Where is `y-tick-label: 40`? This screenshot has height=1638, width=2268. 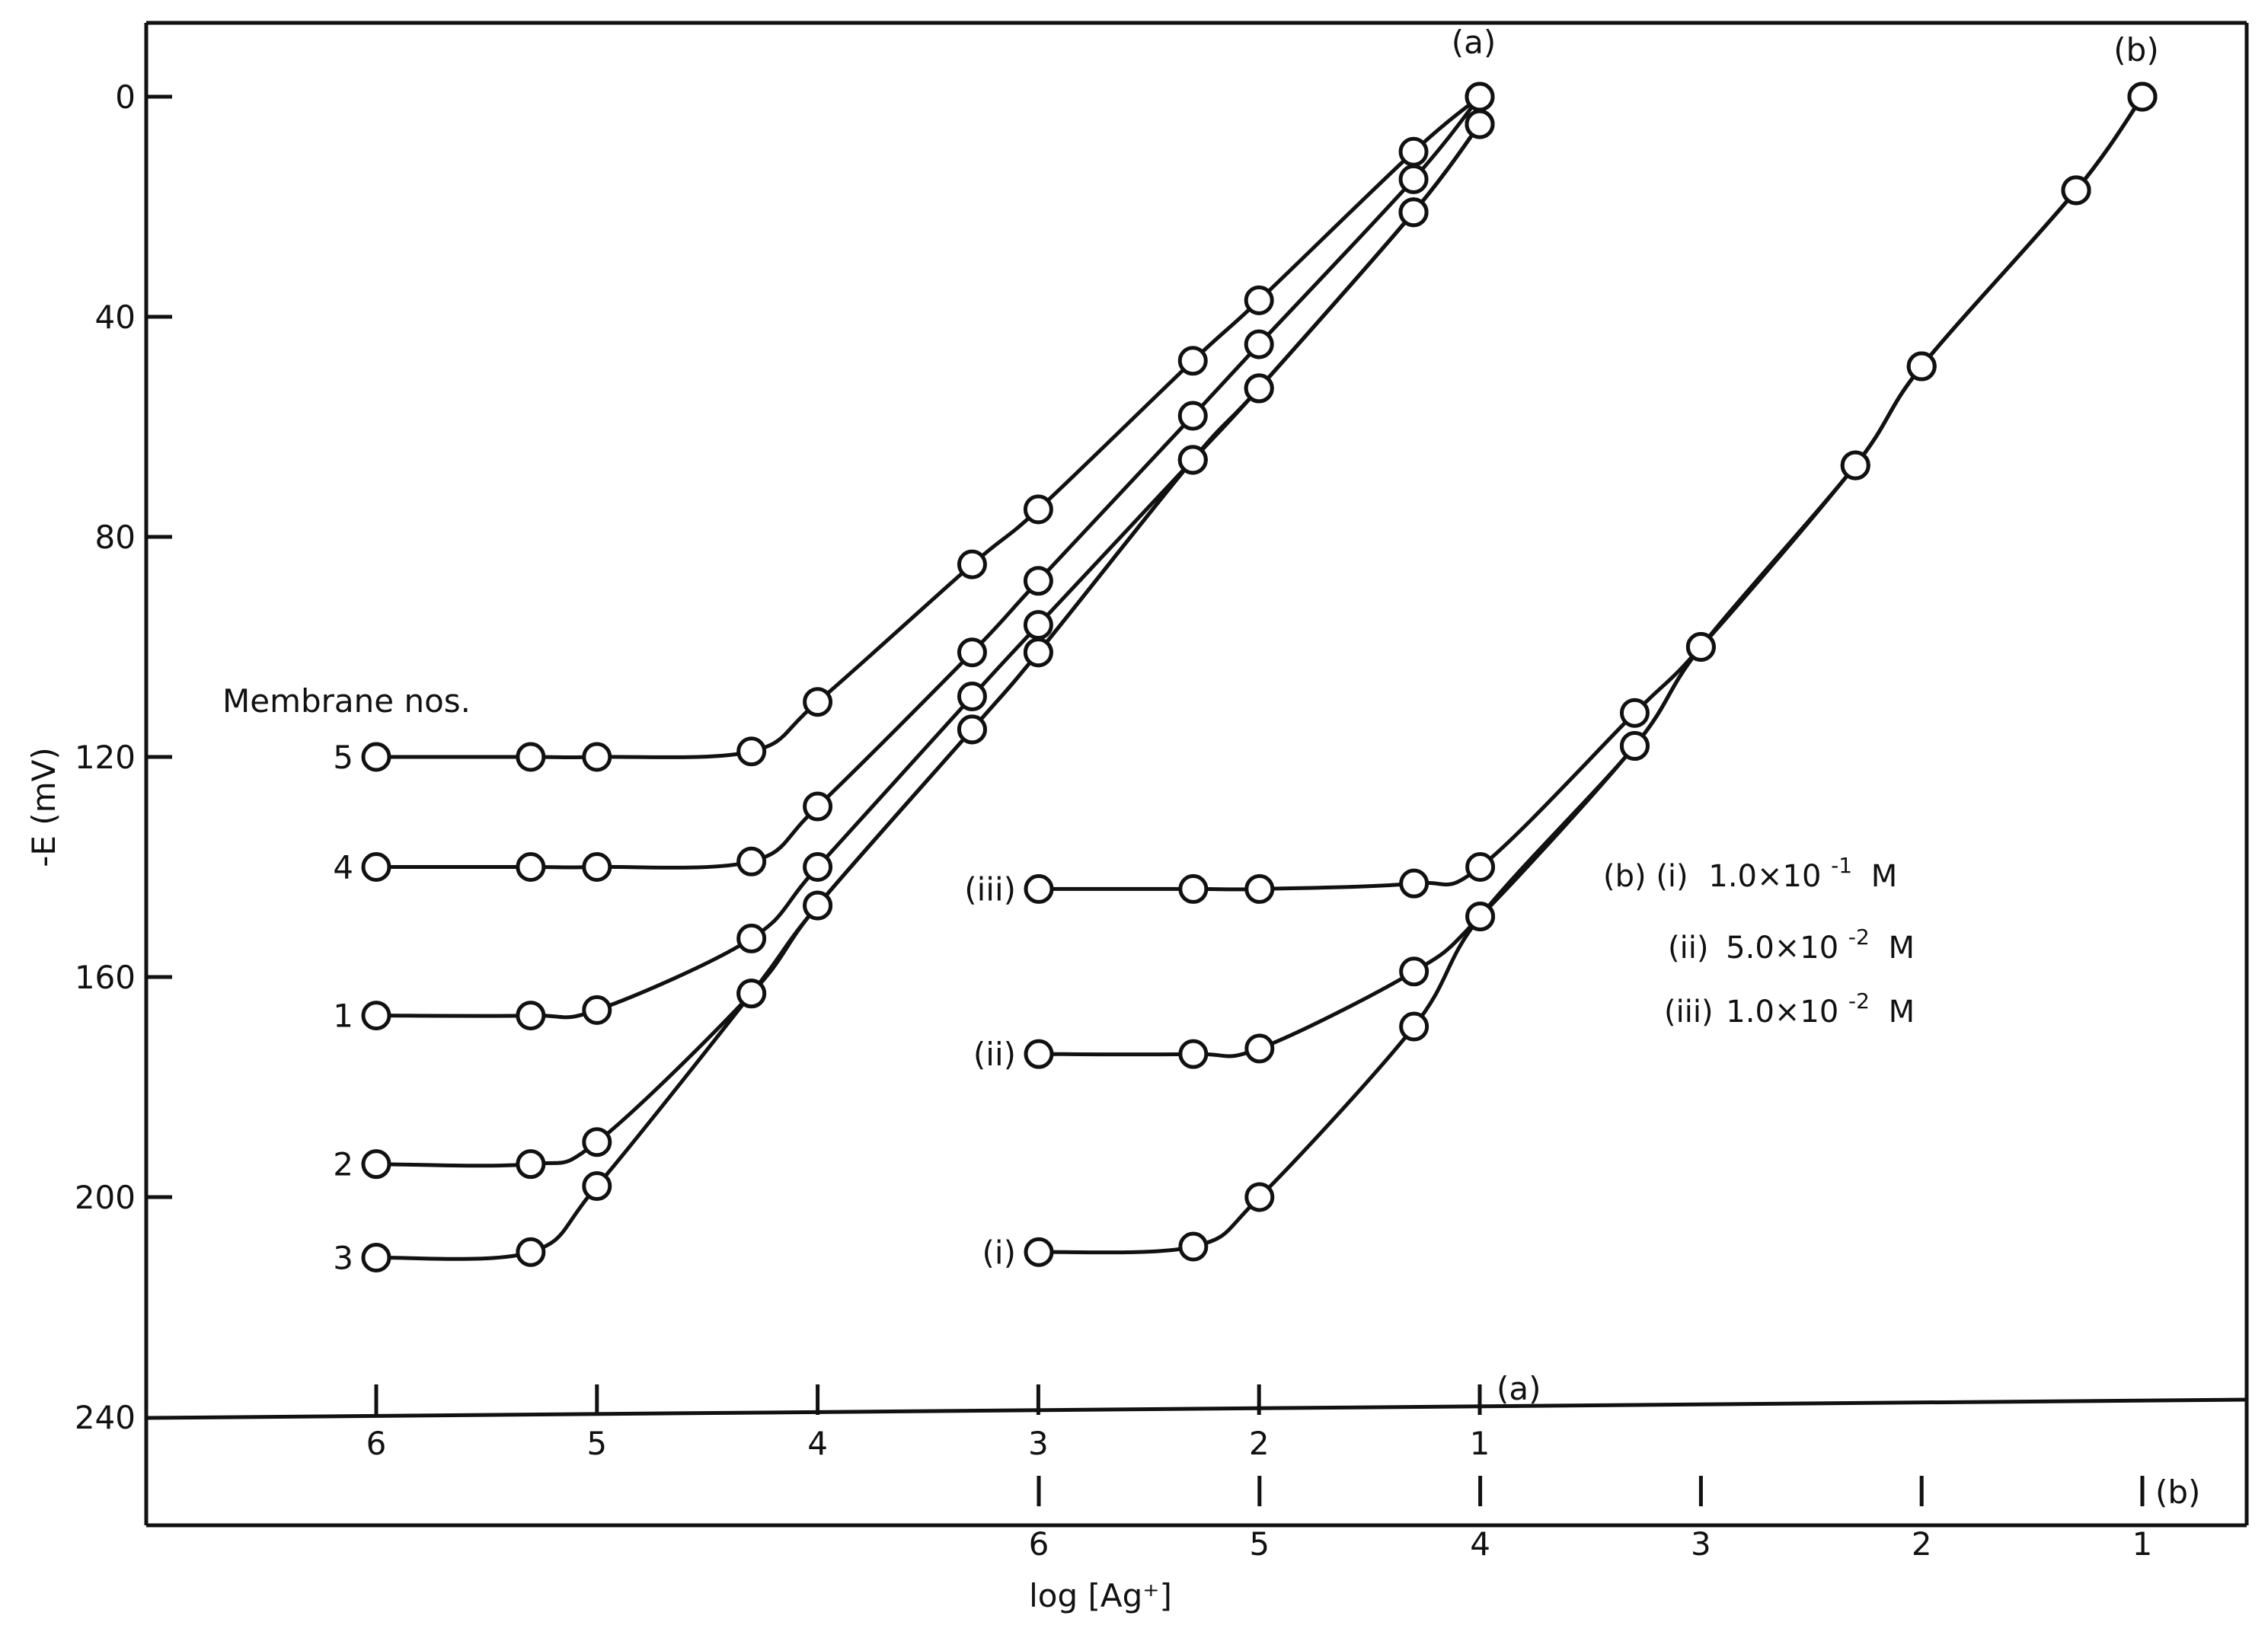 y-tick-label: 40 is located at coordinates (115, 317).